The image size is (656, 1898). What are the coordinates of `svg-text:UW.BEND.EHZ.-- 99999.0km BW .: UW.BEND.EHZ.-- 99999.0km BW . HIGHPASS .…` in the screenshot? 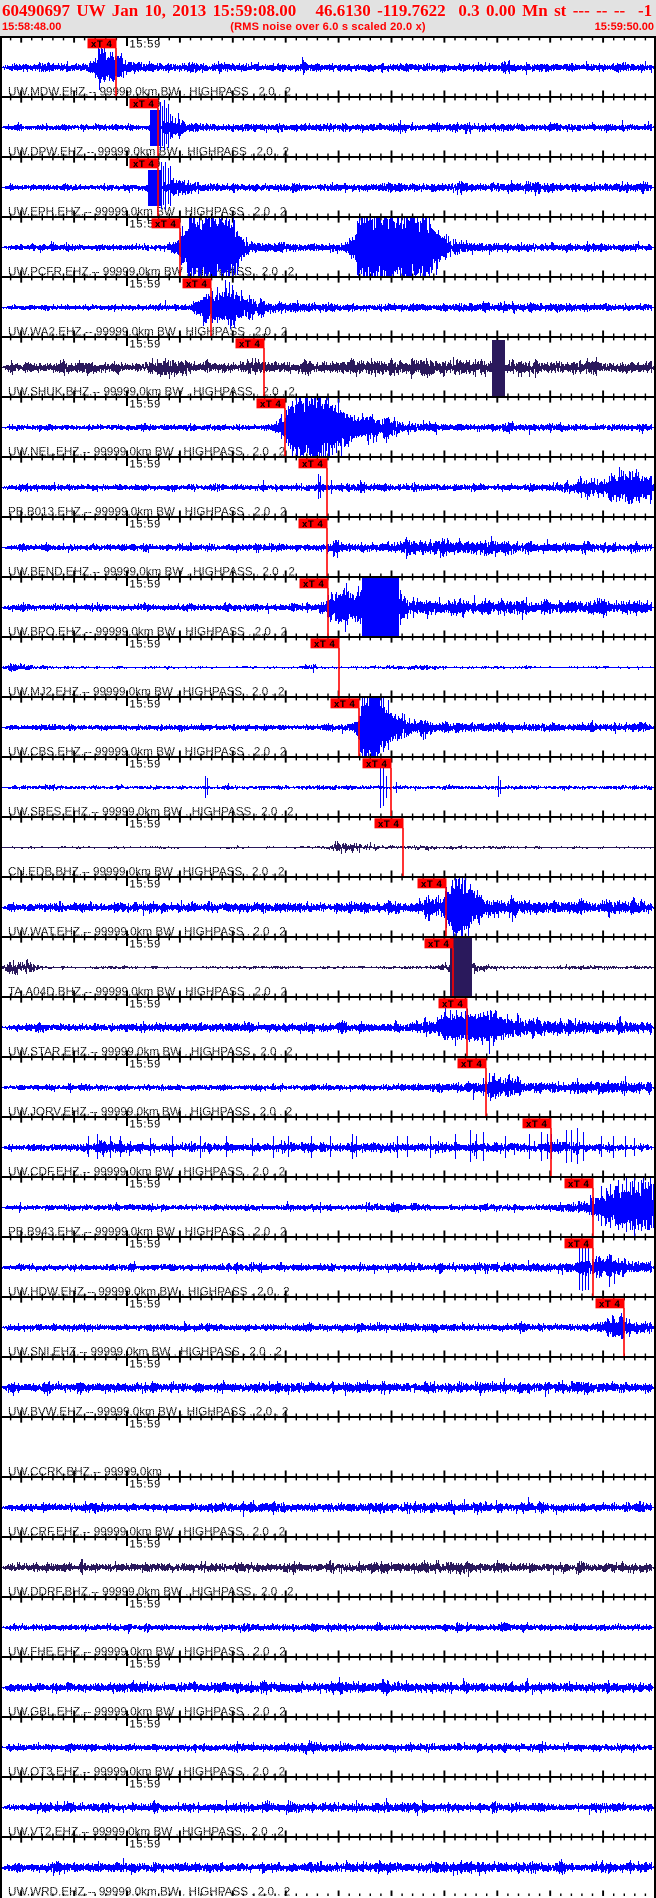 It's located at (151, 572).